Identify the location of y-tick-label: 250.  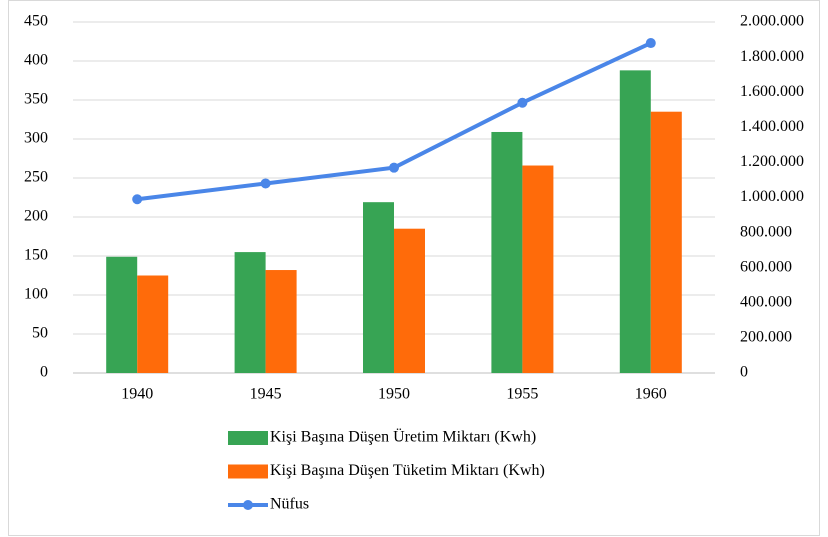
(36, 177).